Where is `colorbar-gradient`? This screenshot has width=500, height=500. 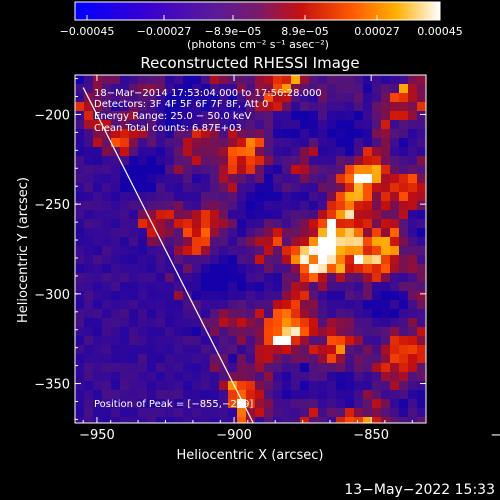 colorbar-gradient is located at coordinates (257, 11).